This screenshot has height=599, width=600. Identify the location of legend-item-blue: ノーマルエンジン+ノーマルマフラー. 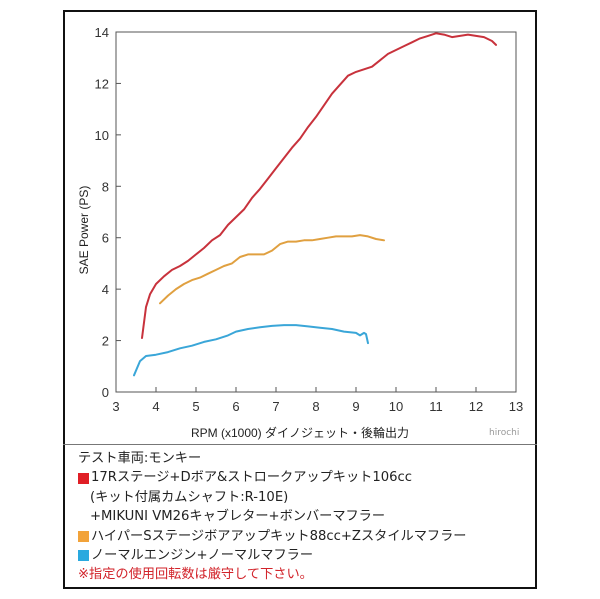
(305, 555).